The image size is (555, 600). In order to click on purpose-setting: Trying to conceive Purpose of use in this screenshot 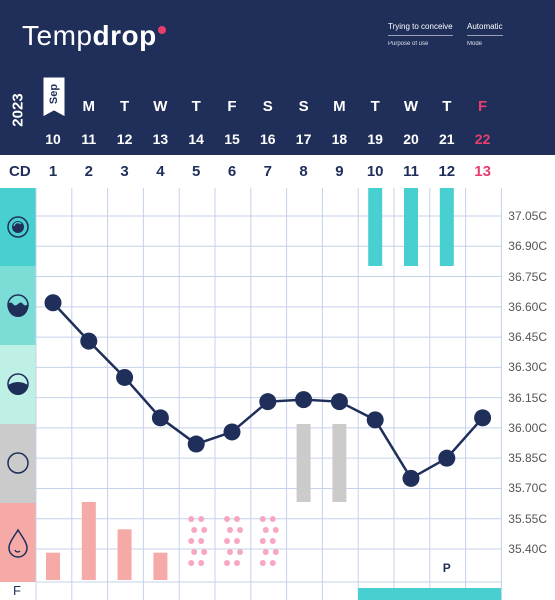, I will do `click(420, 34)`.